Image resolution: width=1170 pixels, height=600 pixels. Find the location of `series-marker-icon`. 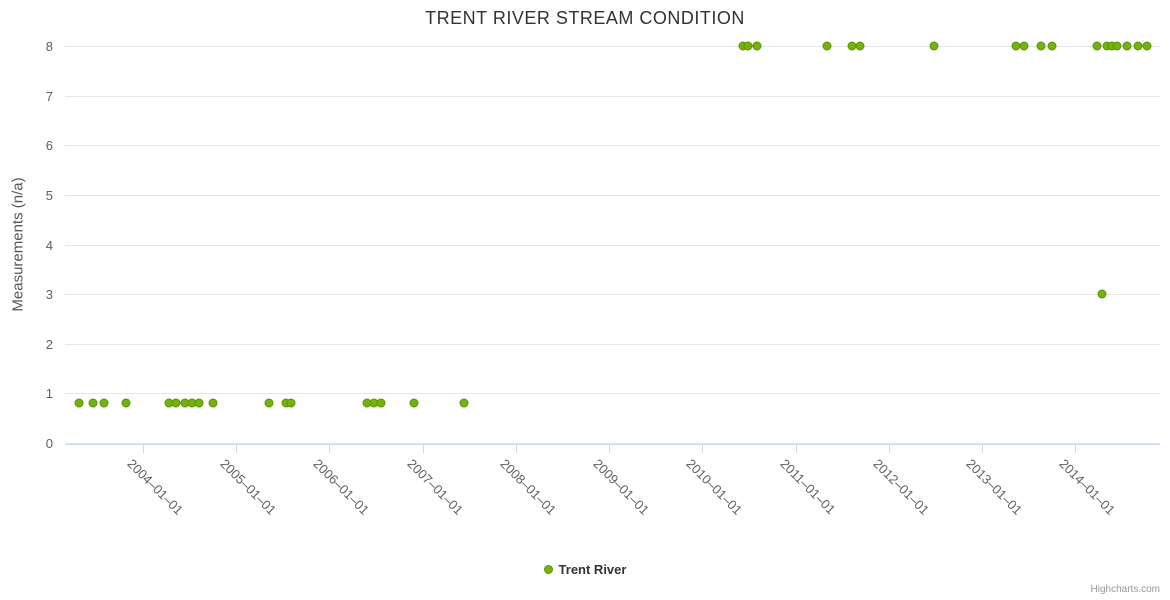

series-marker-icon is located at coordinates (548, 569).